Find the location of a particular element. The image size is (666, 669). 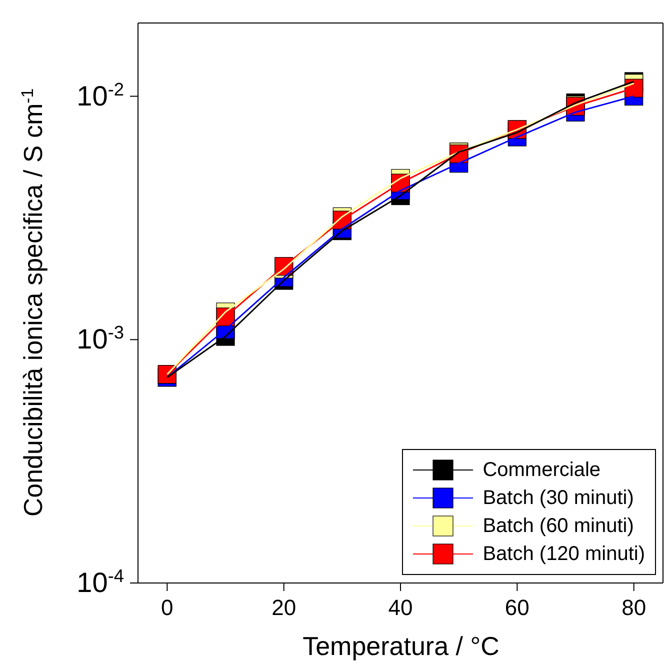

x-tick-label: 80 is located at coordinates (634, 607).